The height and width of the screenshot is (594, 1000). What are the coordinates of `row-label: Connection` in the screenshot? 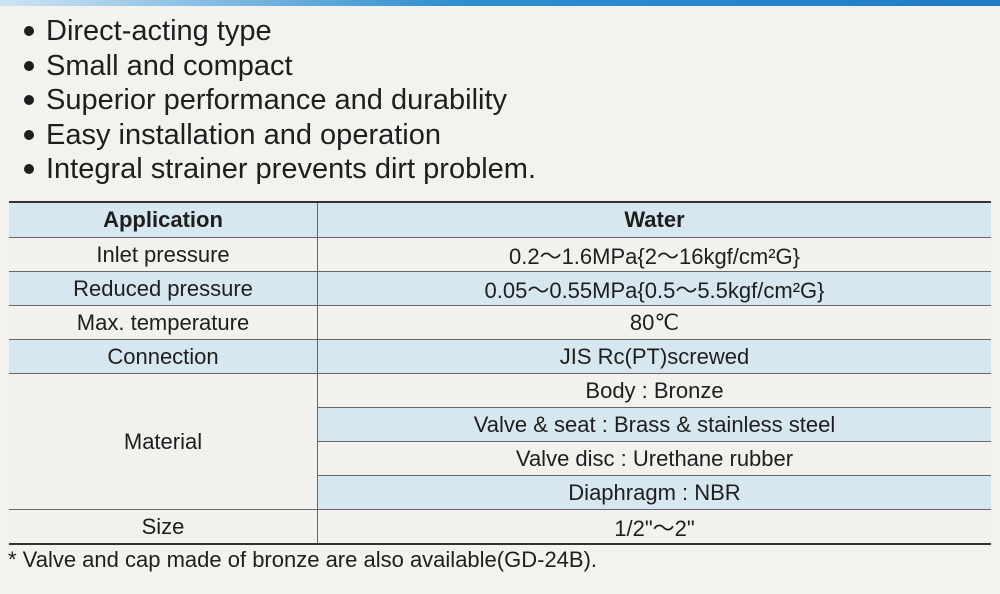 It's located at (163, 356).